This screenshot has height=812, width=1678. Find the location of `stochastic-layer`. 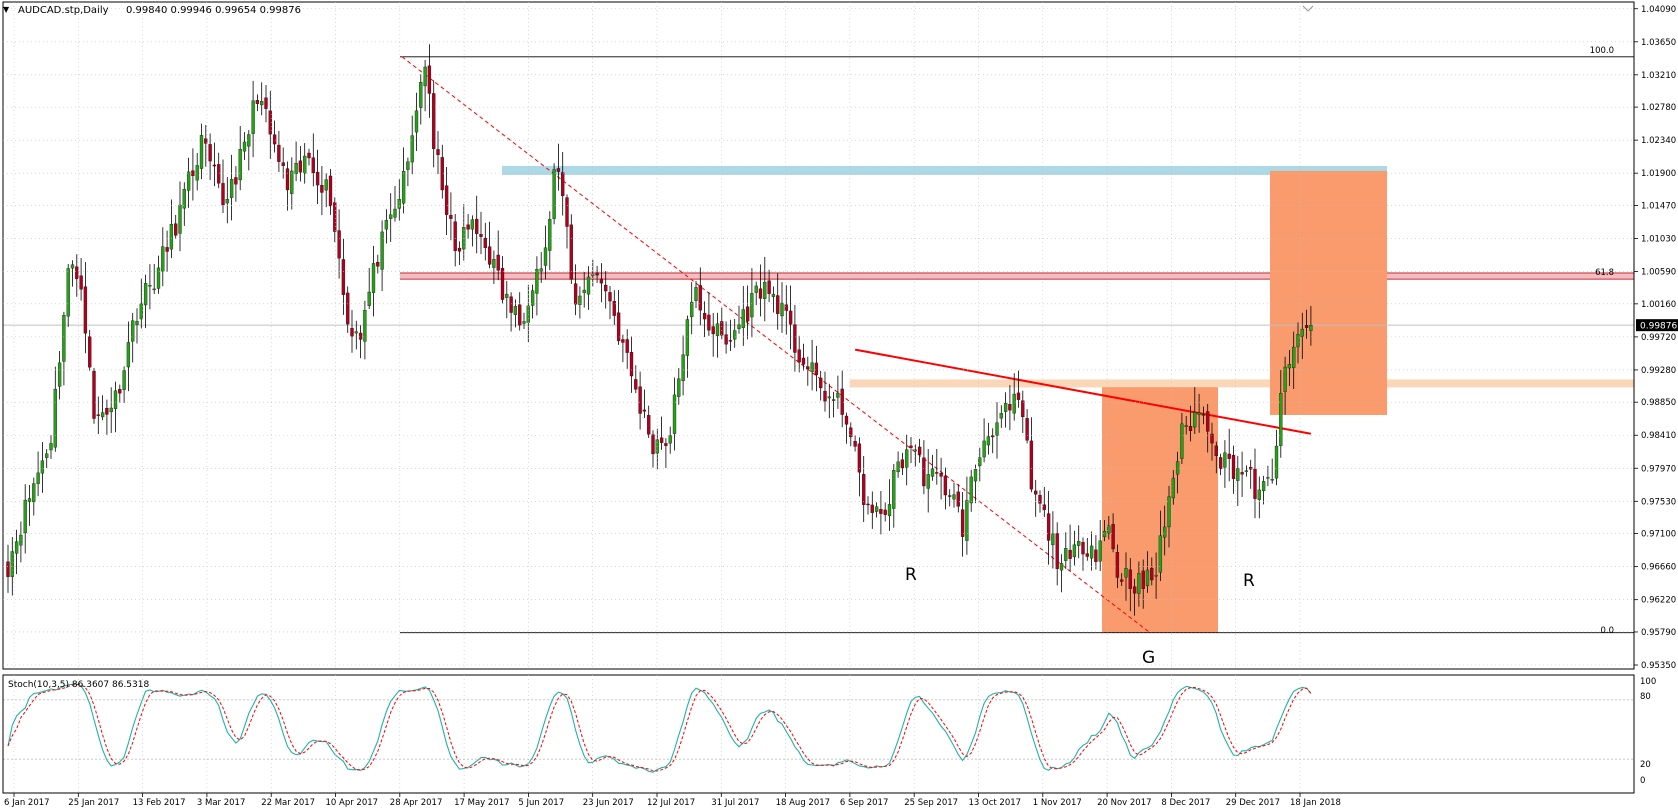

stochastic-layer is located at coordinates (818, 728).